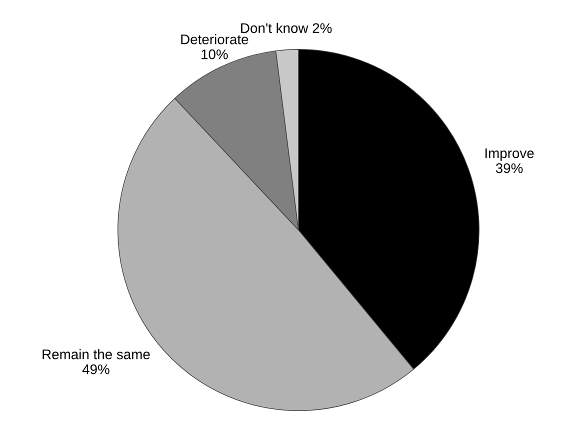 This screenshot has height=434, width=569. I want to click on slice-label: Don't know 2%, so click(286, 28).